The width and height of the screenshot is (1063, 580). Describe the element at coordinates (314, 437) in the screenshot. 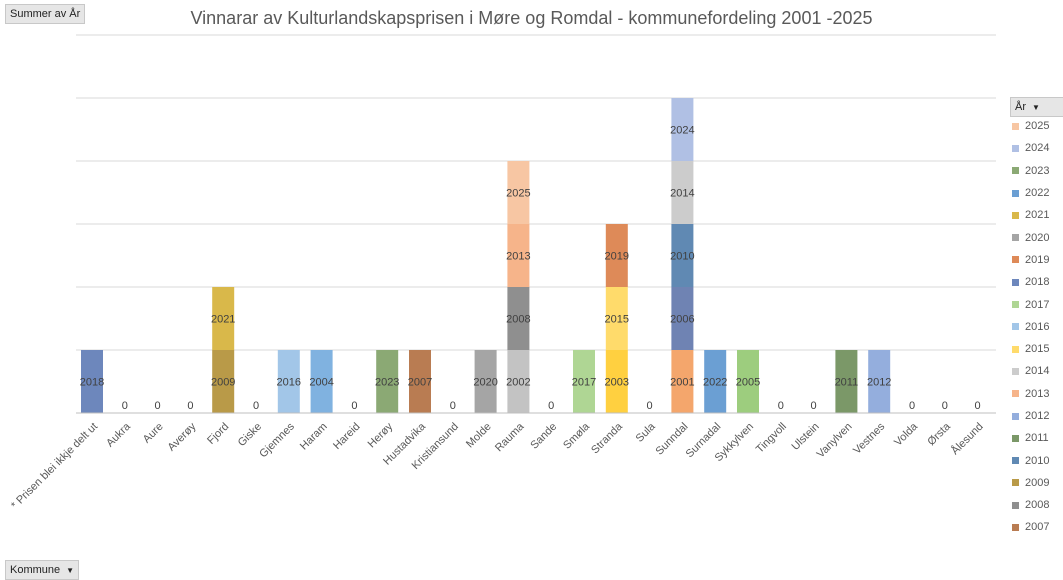

I see `category-label: Haram` at that location.